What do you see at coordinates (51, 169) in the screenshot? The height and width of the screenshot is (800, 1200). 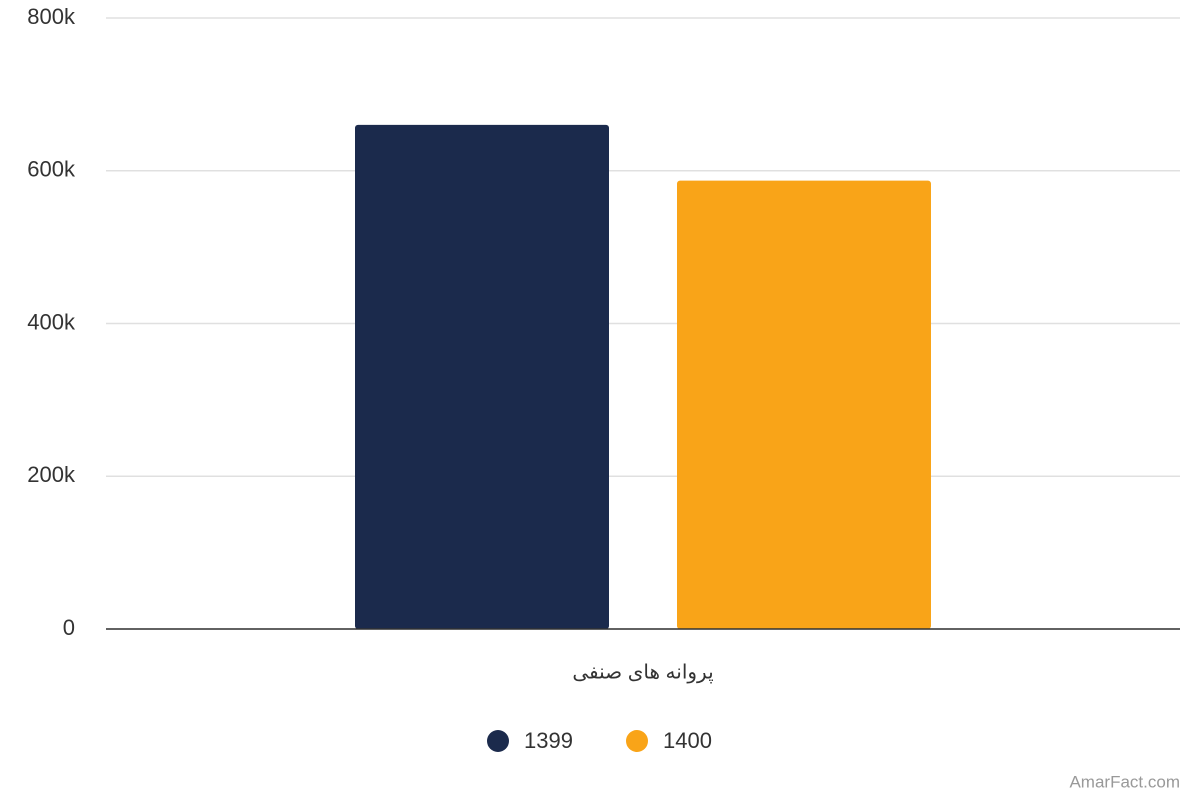 I see `y-tick-label: 600k` at bounding box center [51, 169].